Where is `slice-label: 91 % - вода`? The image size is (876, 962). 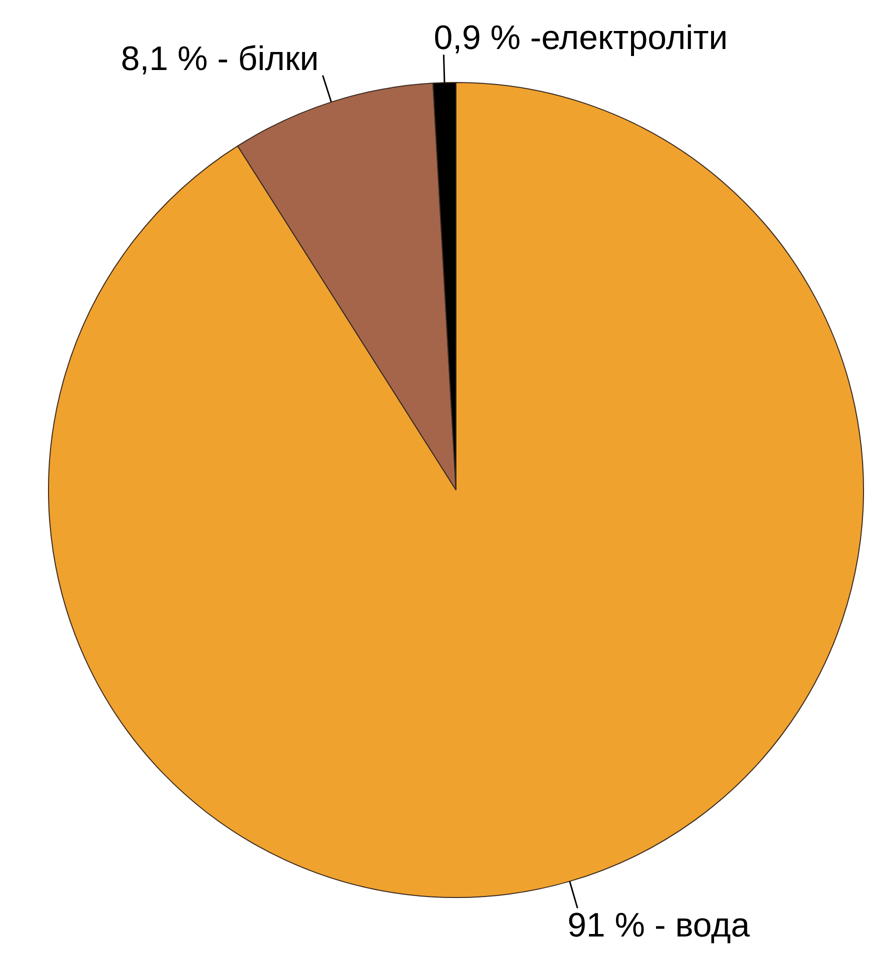
slice-label: 91 % - вода is located at coordinates (659, 925).